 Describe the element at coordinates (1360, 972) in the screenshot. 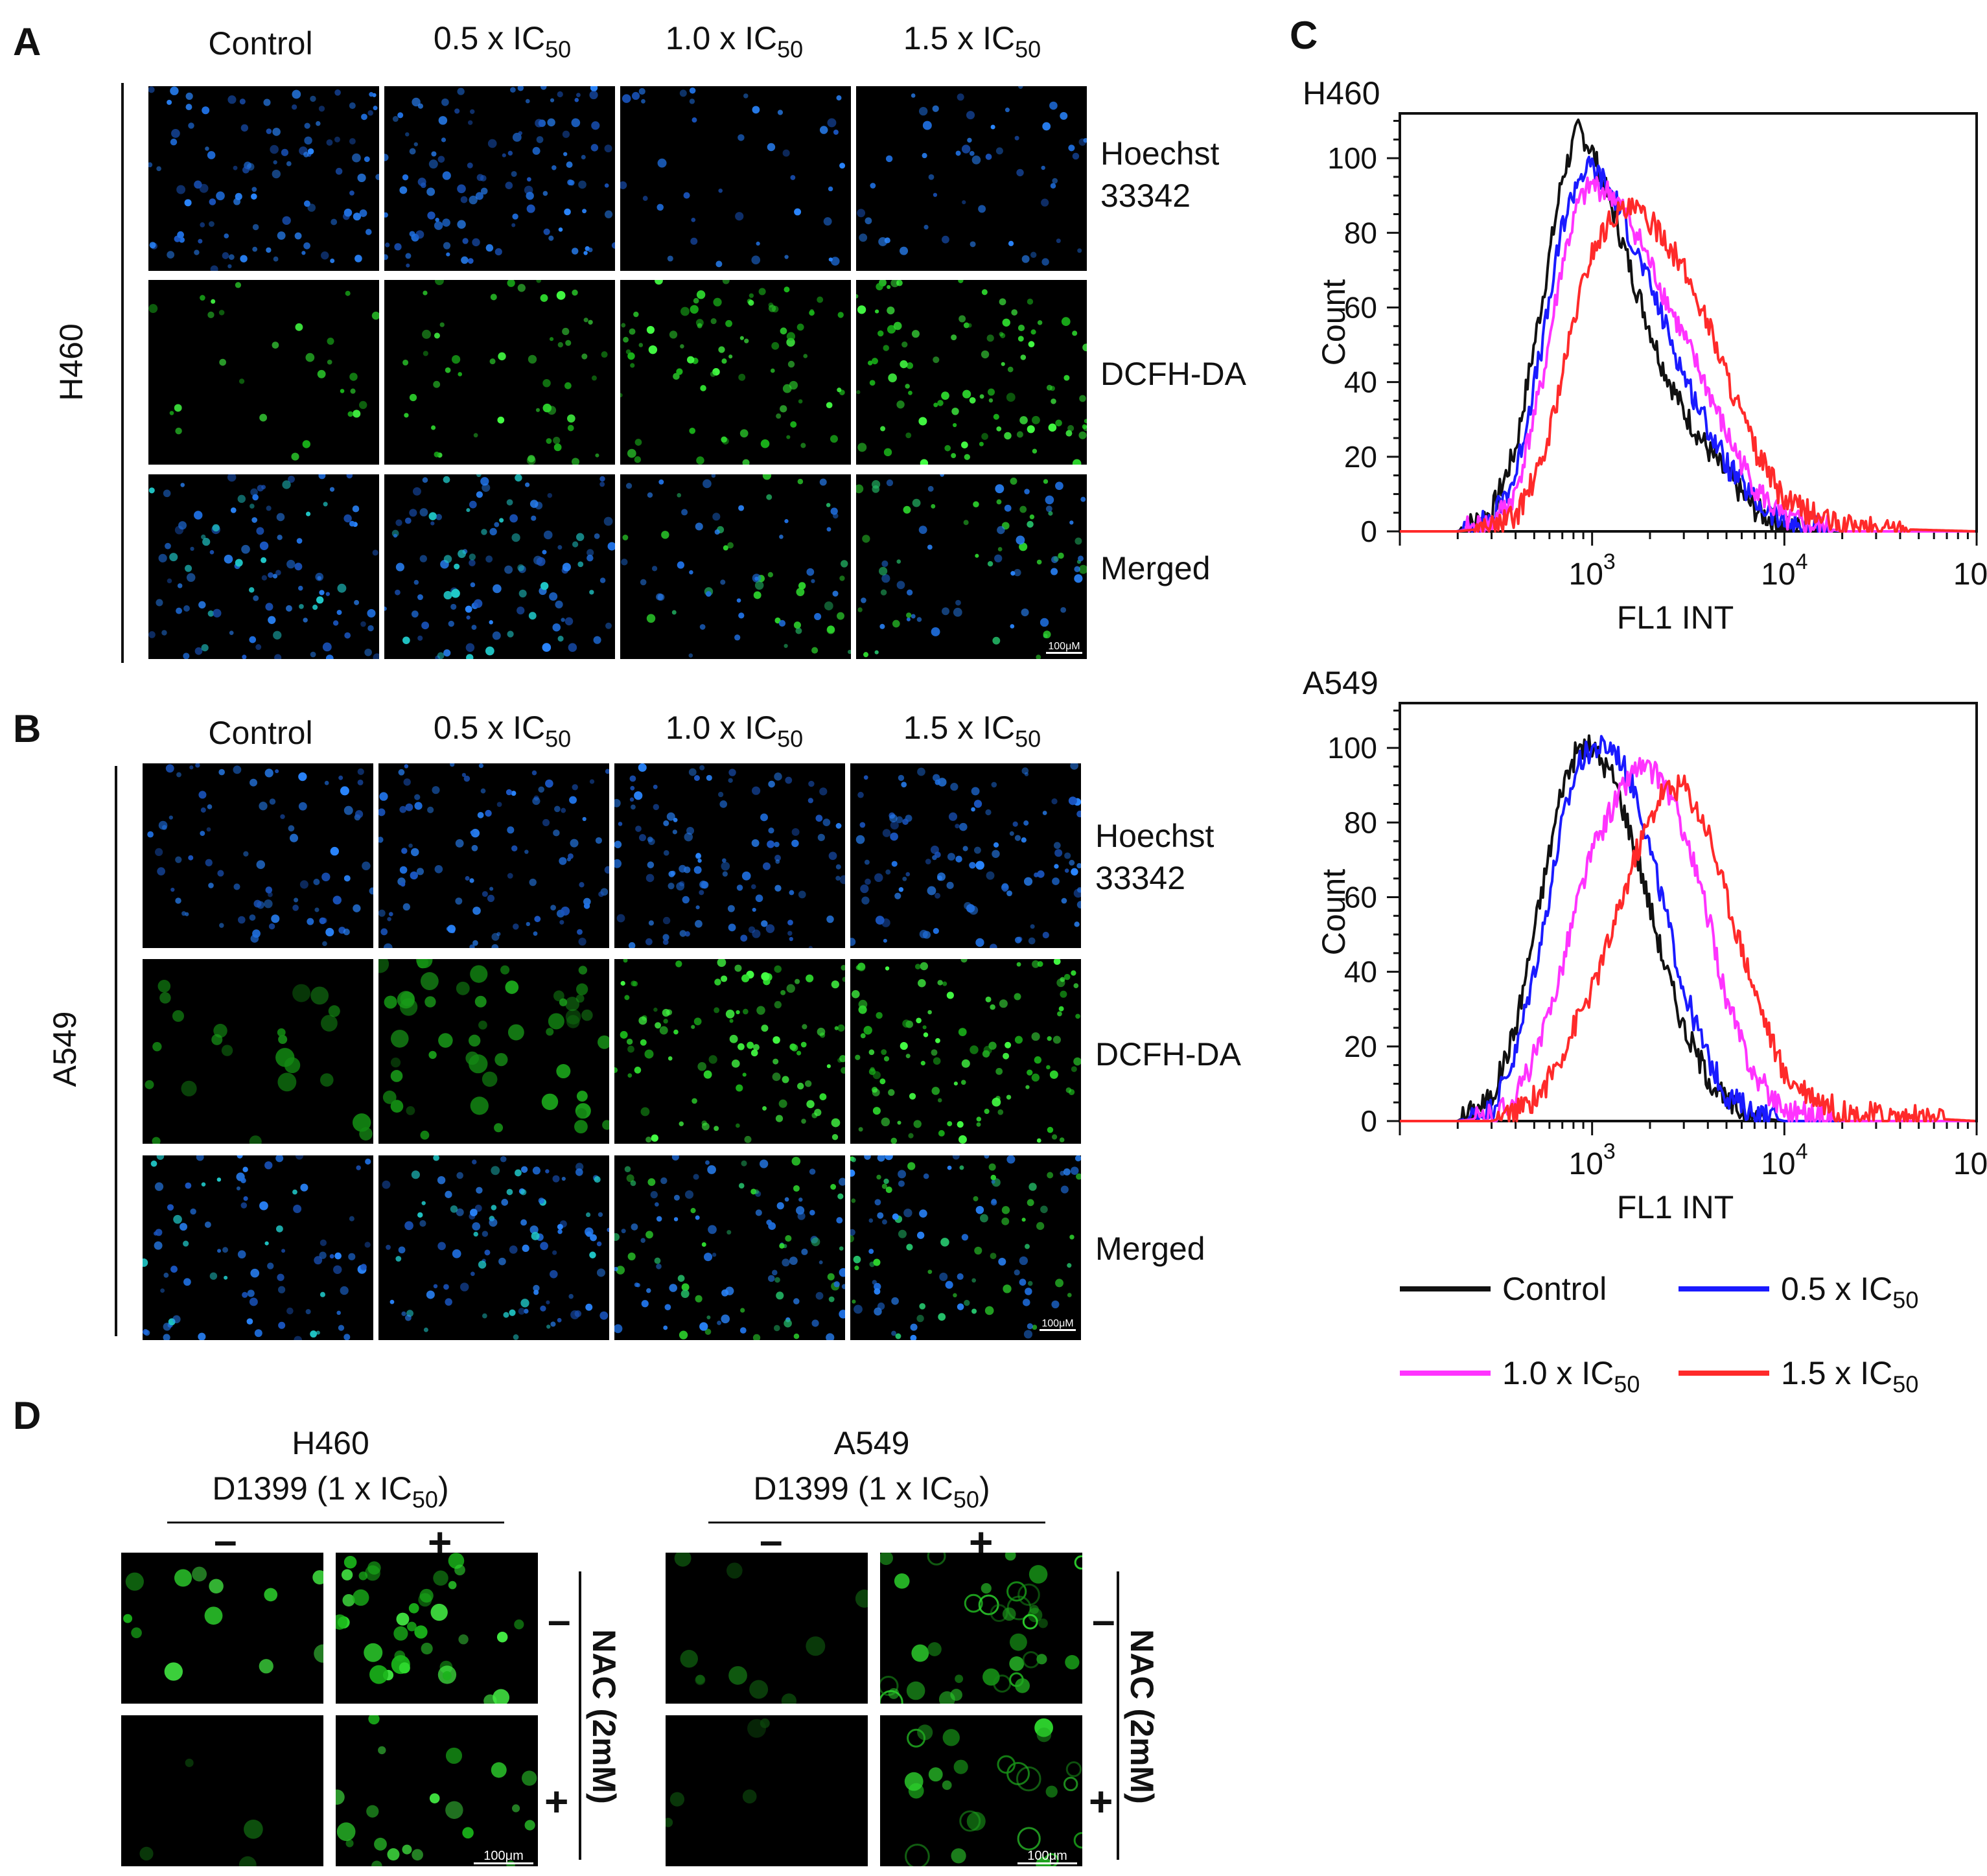

I see `y-tick-label: 40` at that location.